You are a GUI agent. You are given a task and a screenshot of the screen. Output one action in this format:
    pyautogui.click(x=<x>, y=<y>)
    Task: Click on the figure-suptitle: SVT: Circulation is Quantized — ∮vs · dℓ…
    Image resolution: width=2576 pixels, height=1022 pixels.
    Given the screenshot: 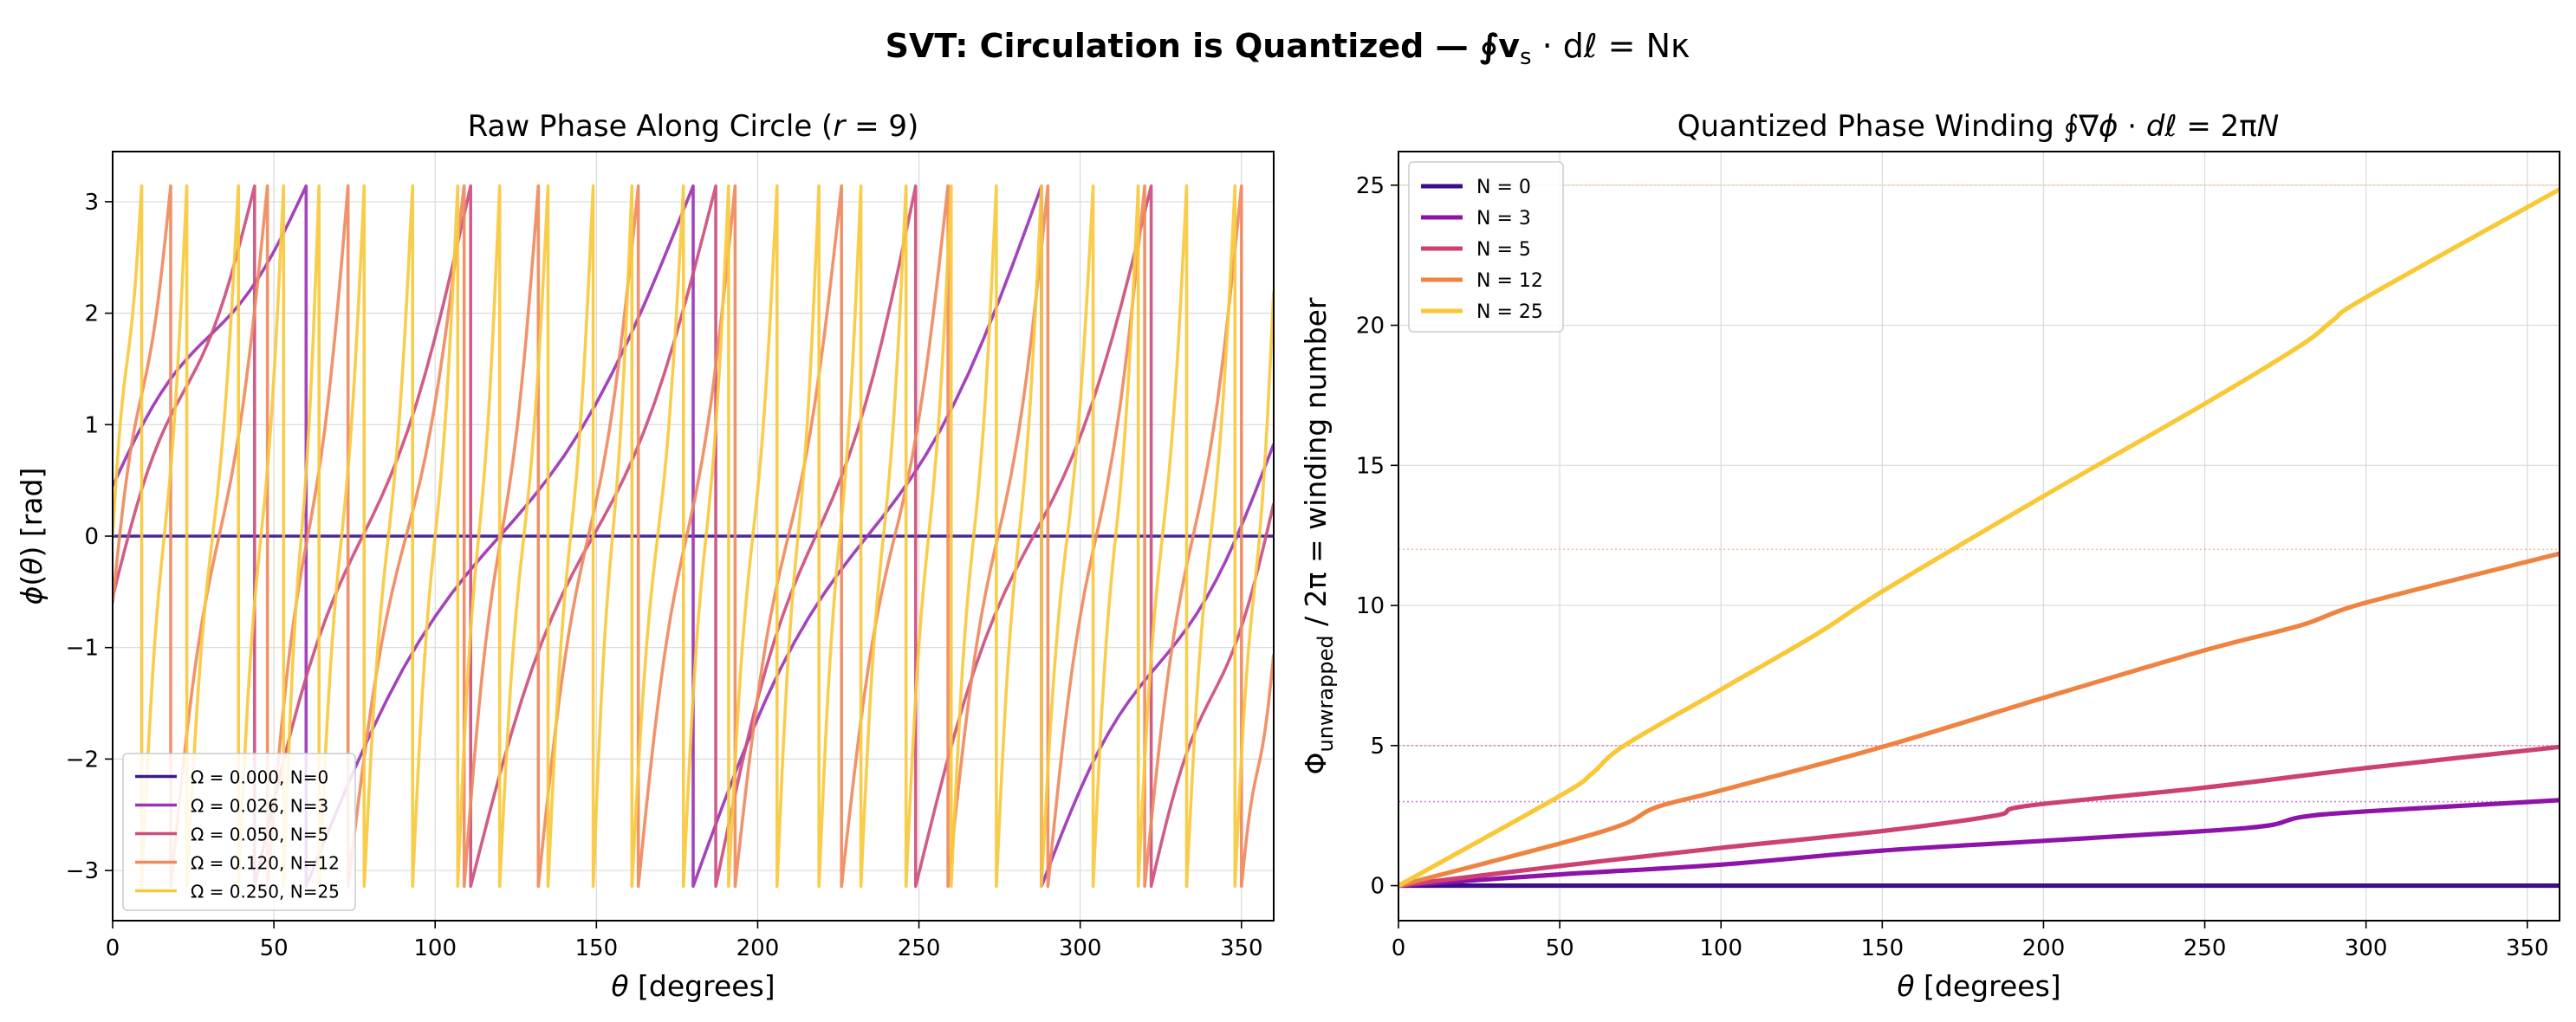 What is the action you would take?
    pyautogui.click(x=1288, y=48)
    